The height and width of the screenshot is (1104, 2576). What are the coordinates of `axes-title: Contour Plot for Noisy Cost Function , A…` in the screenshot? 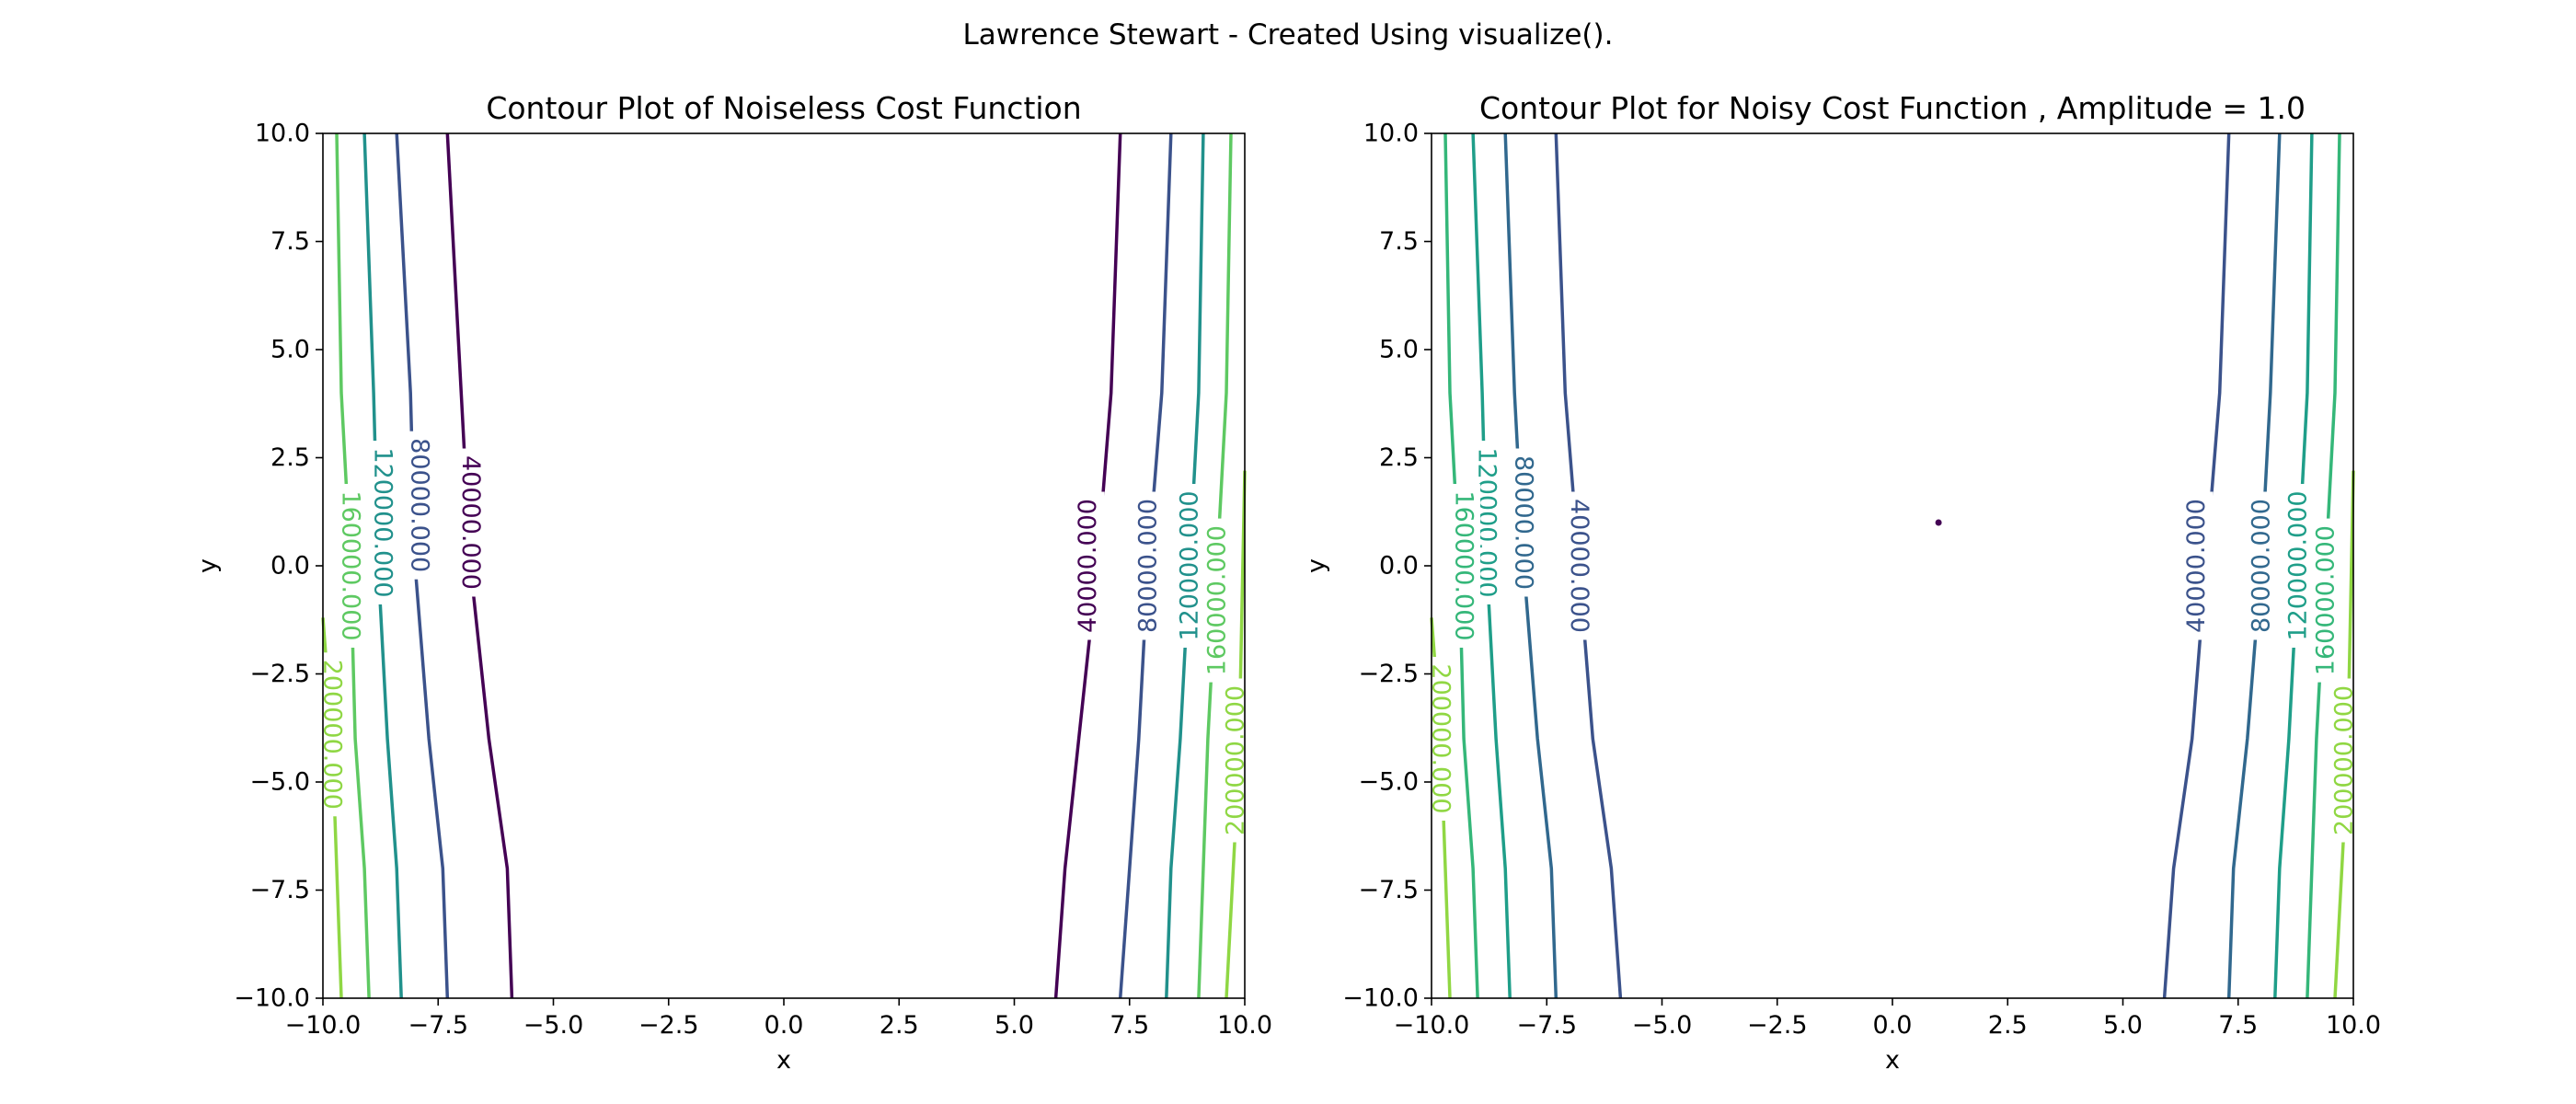 It's located at (1892, 108).